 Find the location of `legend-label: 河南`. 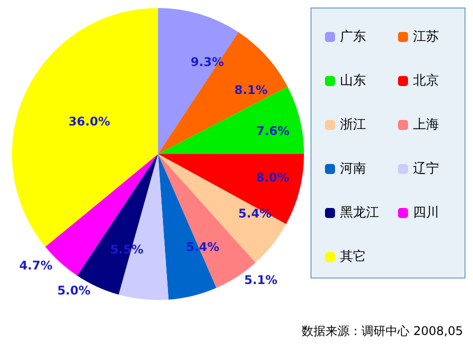

legend-label: 河南 is located at coordinates (353, 169).